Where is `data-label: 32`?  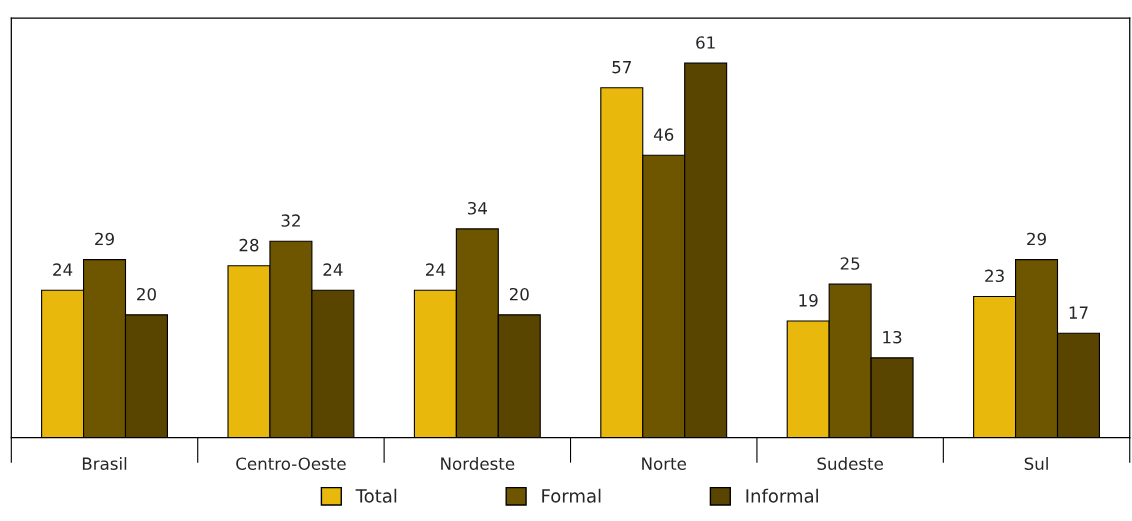
data-label: 32 is located at coordinates (290, 220).